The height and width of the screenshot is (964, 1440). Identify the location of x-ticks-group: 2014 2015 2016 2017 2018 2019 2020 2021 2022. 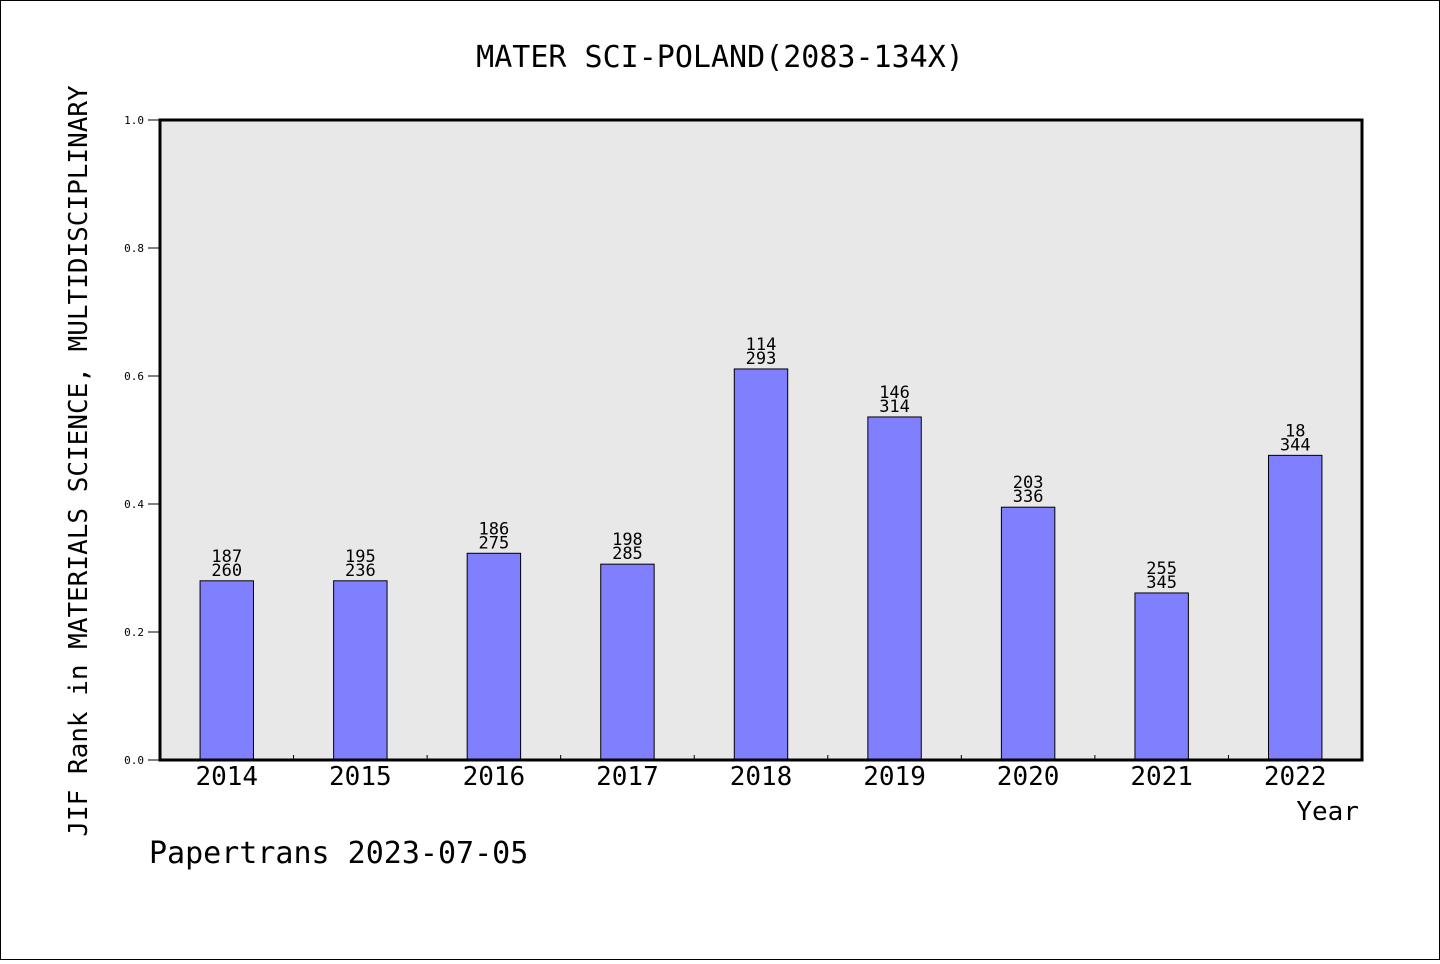
(761, 773).